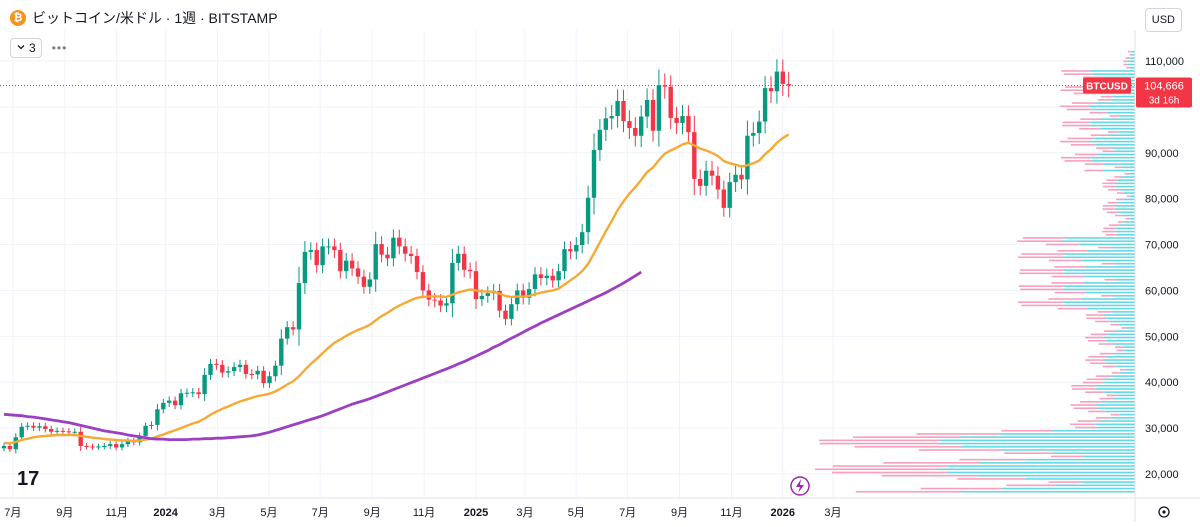 The height and width of the screenshot is (527, 1200). What do you see at coordinates (144, 18) in the screenshot?
I see `chart-header: ₿ ビットコイン/米ドル · 1週 · BITSTAMP` at bounding box center [144, 18].